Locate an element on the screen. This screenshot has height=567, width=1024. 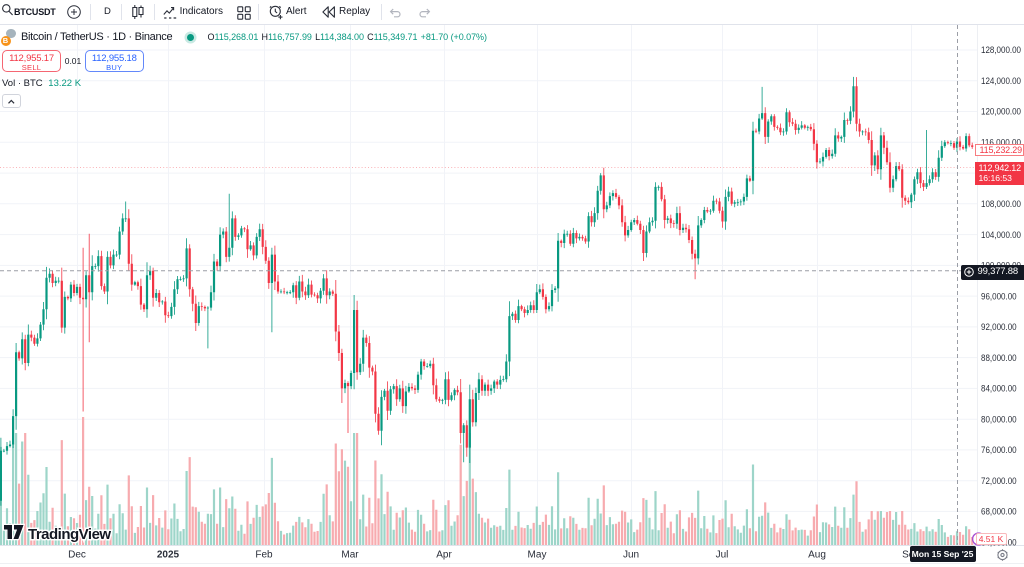
svg-text: Mar is located at coordinates (350, 555).